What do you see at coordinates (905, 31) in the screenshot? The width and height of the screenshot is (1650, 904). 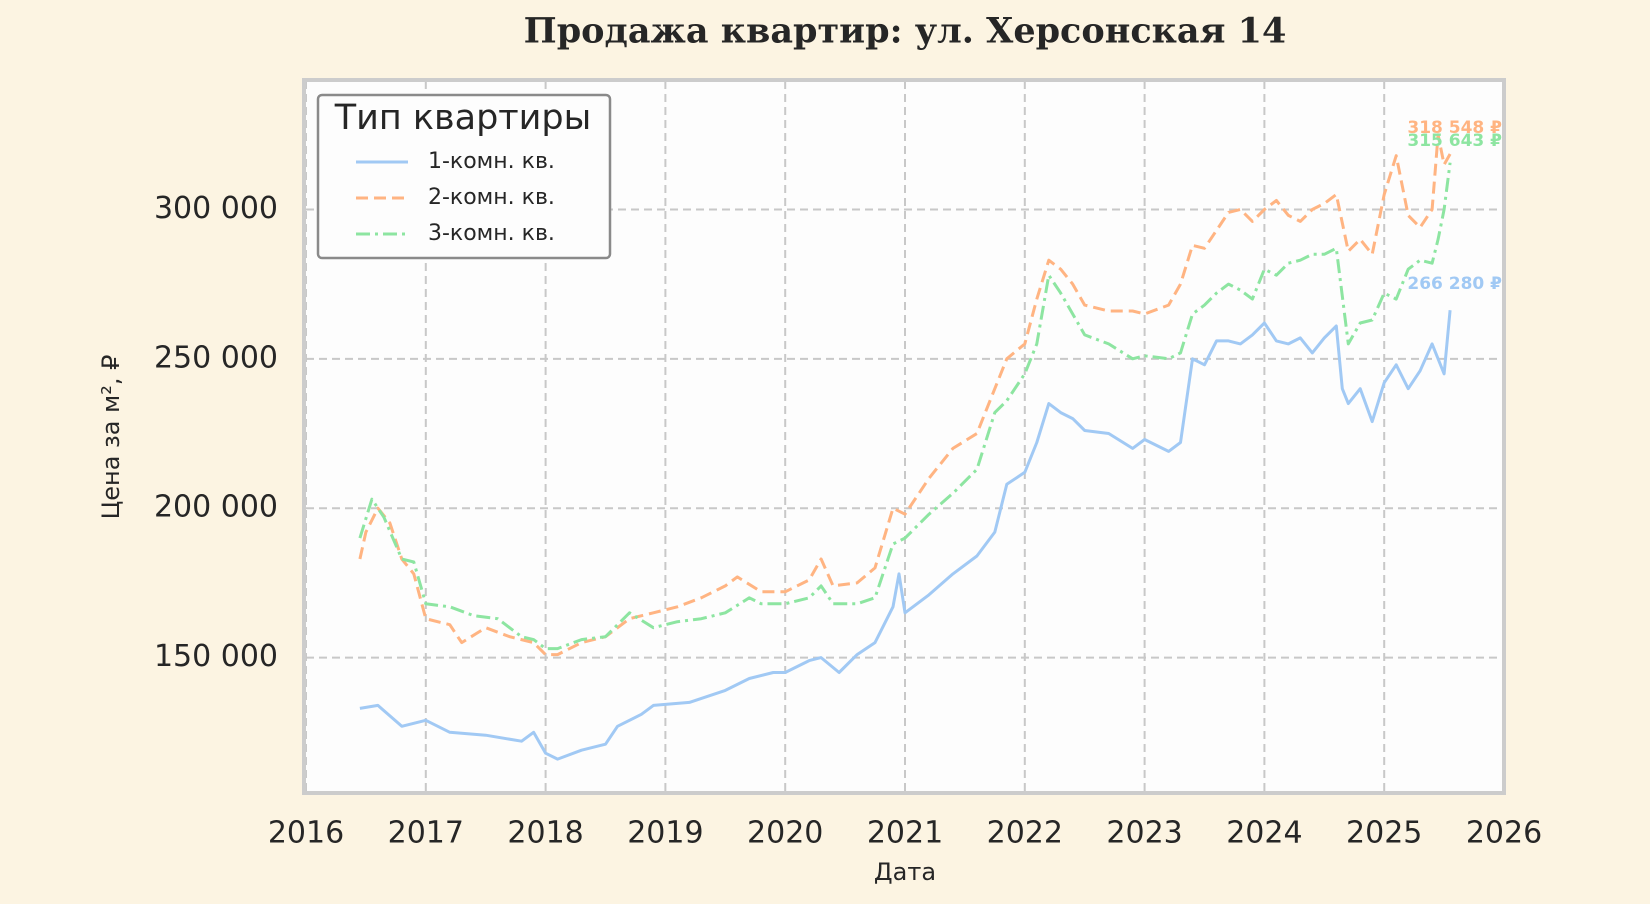 I see `chart-title: Продажа квартир: ул. Херсонская 14` at bounding box center [905, 31].